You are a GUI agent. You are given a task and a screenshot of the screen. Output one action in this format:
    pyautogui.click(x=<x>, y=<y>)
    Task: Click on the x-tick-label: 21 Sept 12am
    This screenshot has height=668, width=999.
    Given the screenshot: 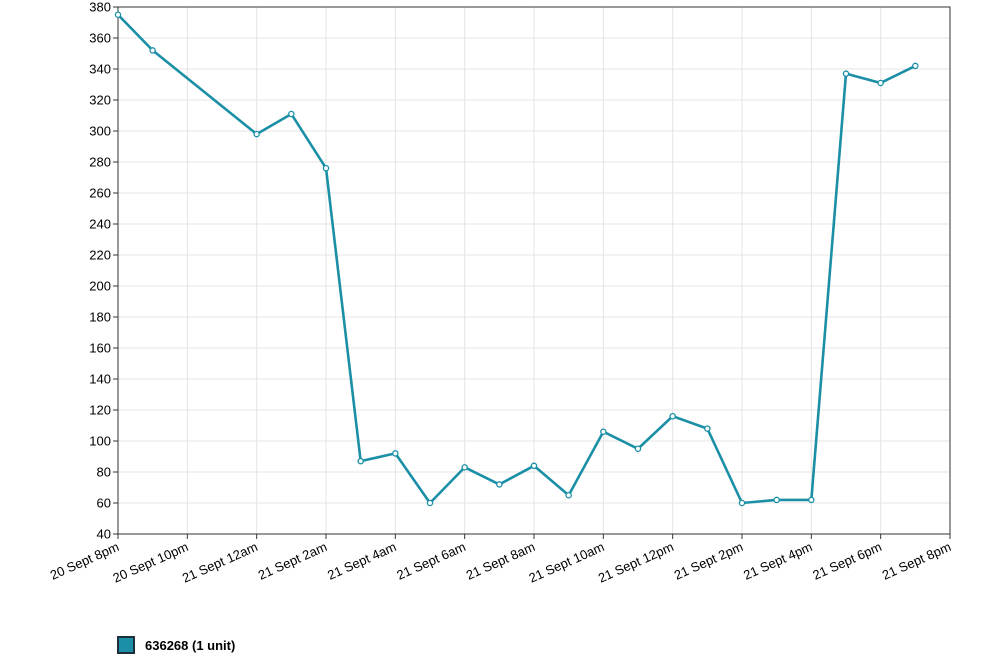 What is the action you would take?
    pyautogui.click(x=220, y=562)
    